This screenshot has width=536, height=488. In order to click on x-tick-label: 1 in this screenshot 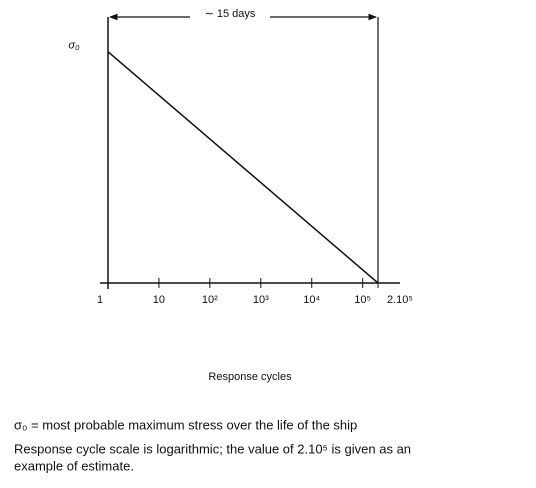, I will do `click(100, 300)`.